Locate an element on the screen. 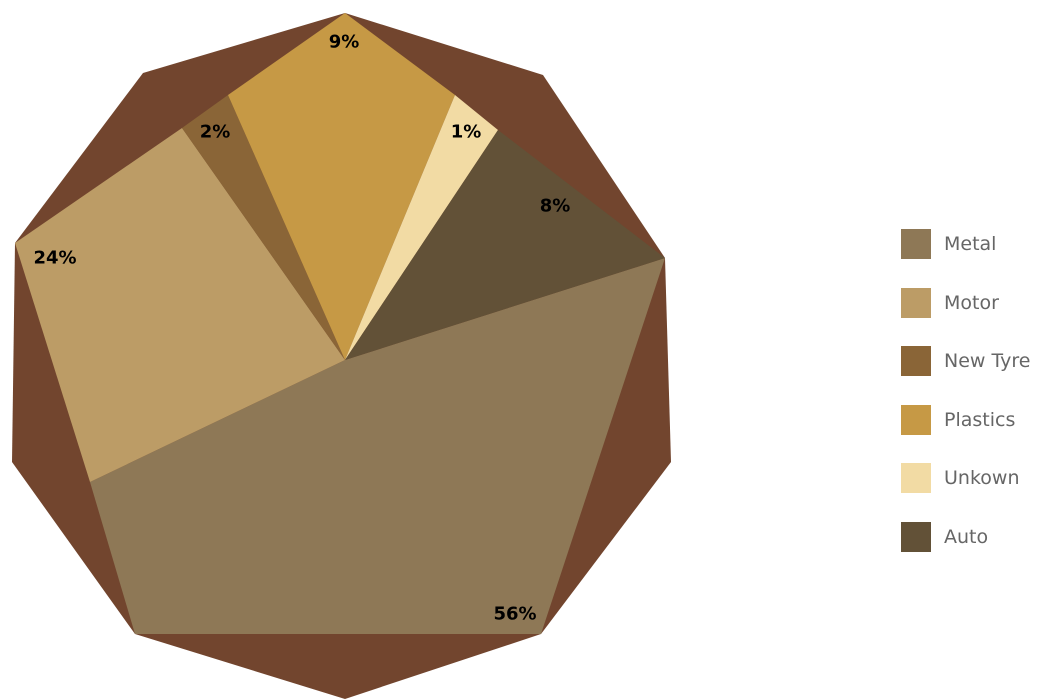 This screenshot has height=699, width=1045. legend-item-new-tyre: New Tyre is located at coordinates (966, 361).